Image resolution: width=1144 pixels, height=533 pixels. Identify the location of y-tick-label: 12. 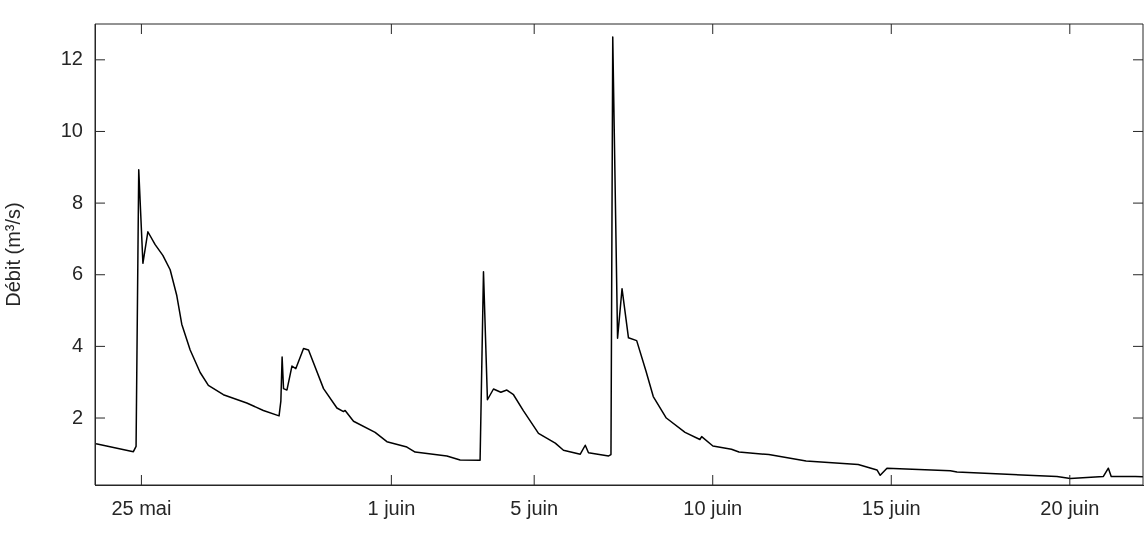
(71, 58).